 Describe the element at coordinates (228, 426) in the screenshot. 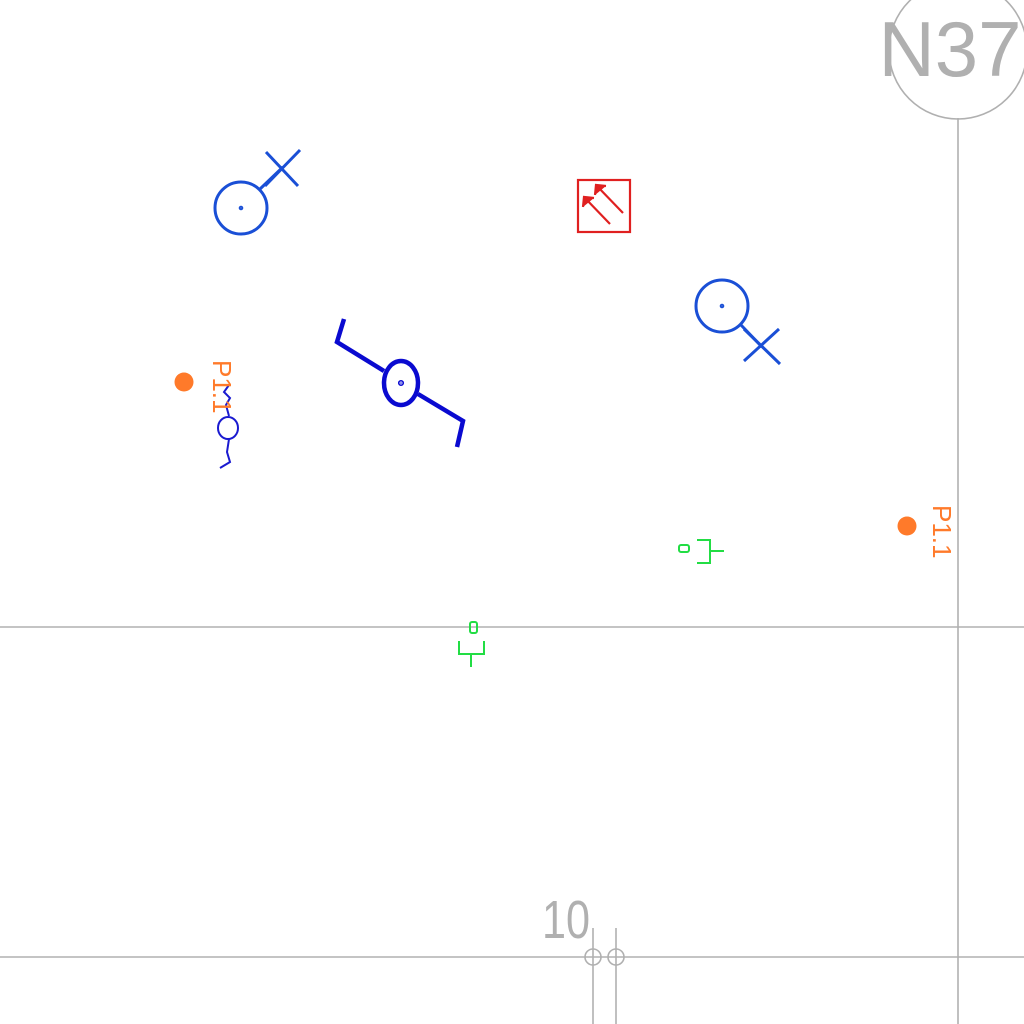

I see `wall-light-icon` at that location.